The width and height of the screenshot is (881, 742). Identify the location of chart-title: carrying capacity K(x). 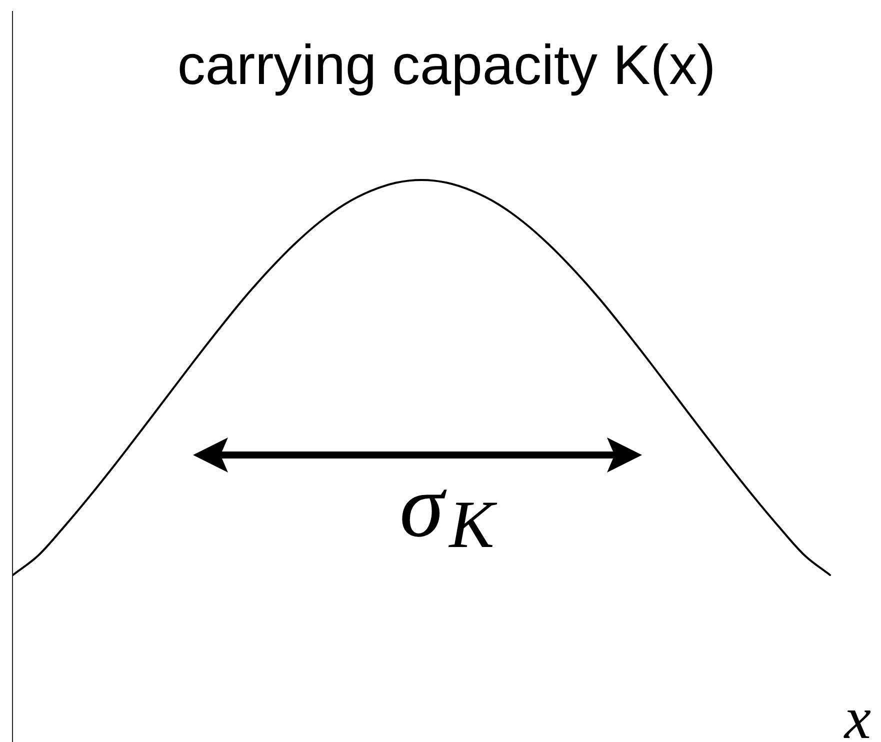
(446, 65).